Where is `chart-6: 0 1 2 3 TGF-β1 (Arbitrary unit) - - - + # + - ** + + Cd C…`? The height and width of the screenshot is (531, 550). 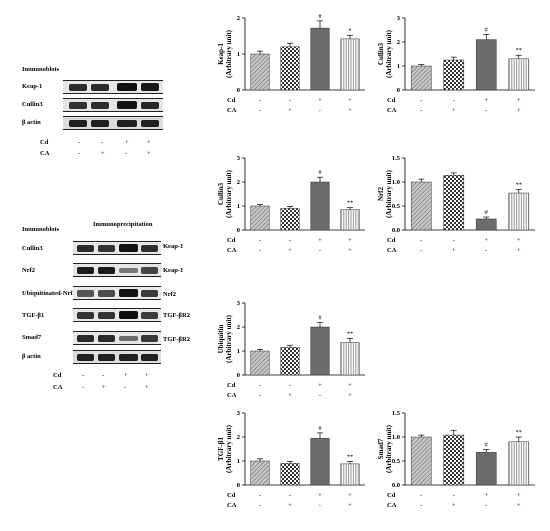
chart-6: 0 1 2 3 TGF-β1 (Arbitrary unit) - - - + # + - ** + + Cd C… is located at coordinates (291, 459).